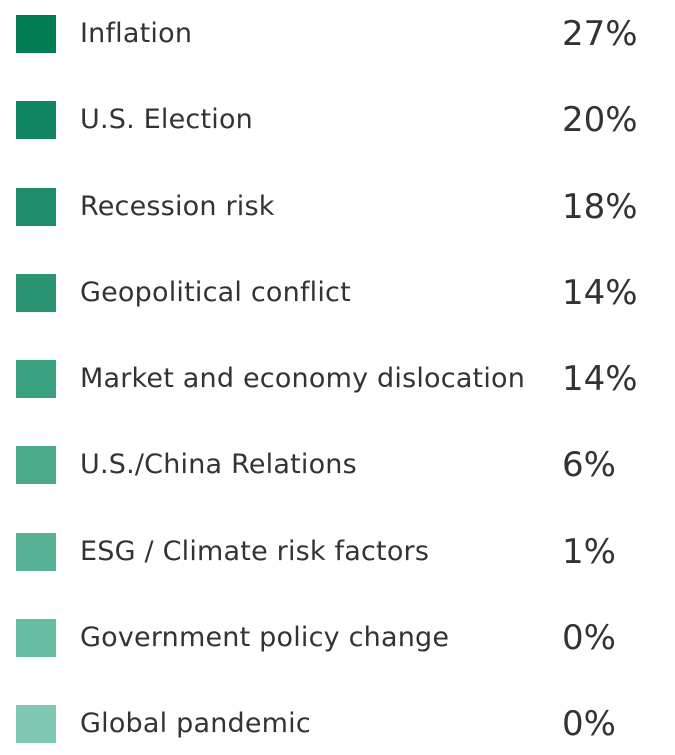 The height and width of the screenshot is (755, 675). I want to click on legend-row: Recession risk 18%, so click(337, 207).